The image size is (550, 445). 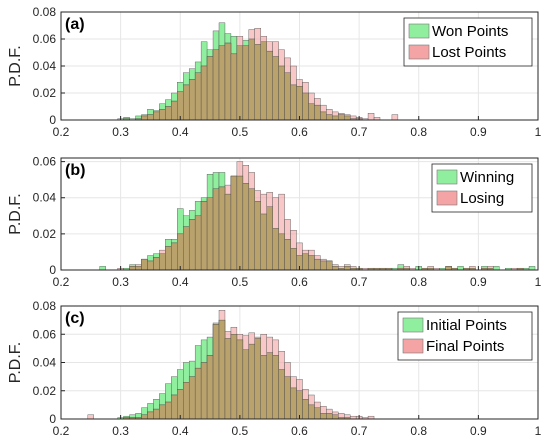 I want to click on legend-label: Final Points, so click(x=465, y=346).